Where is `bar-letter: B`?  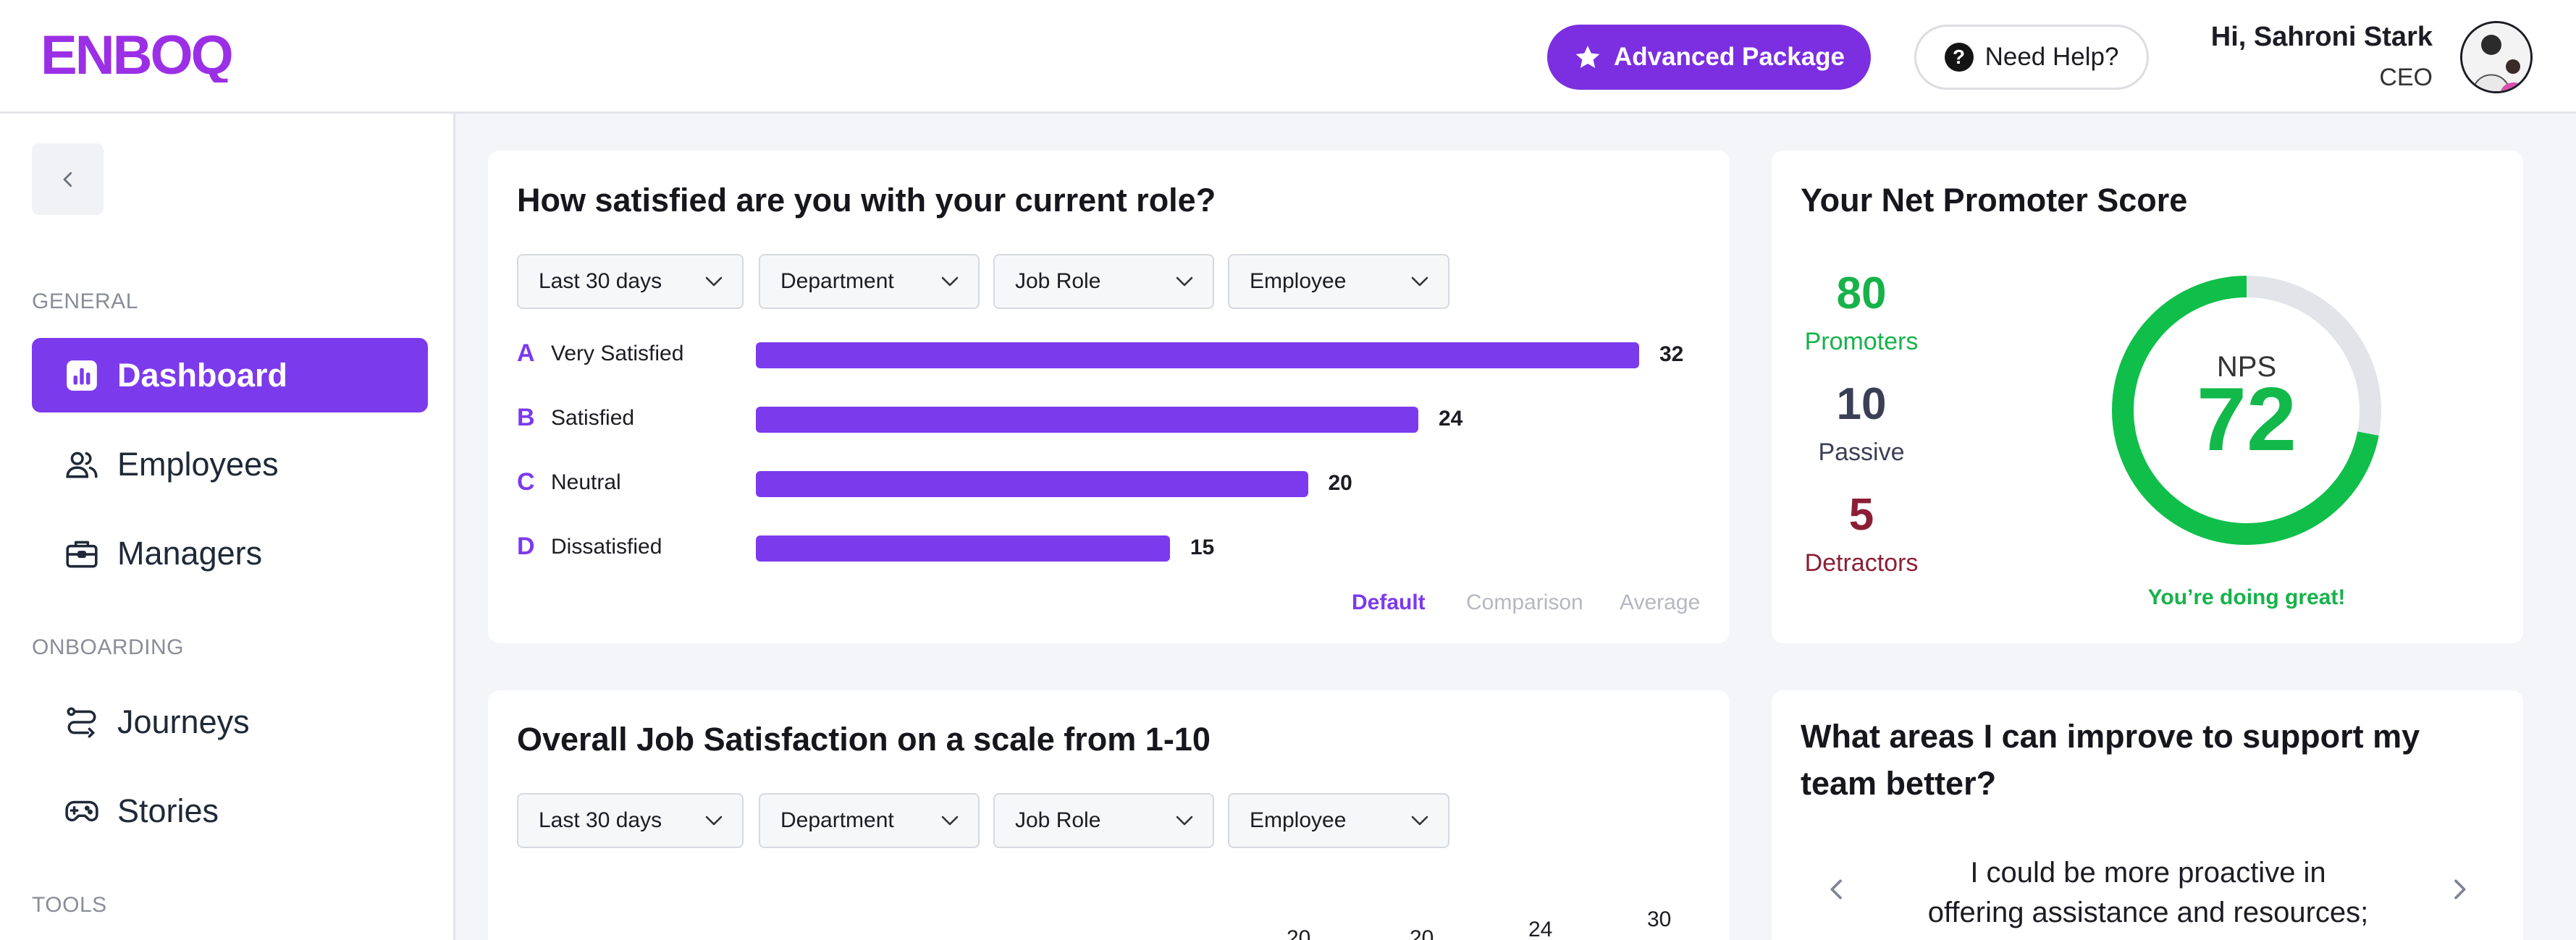
bar-letter: B is located at coordinates (526, 418).